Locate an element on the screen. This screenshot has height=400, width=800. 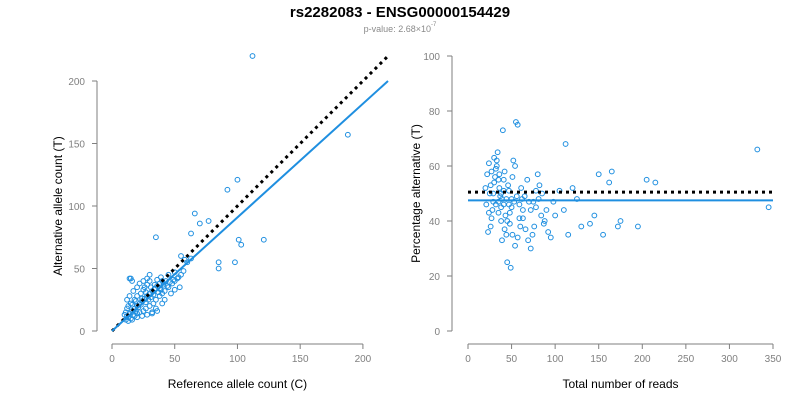
x-axis-title: Total number of reads is located at coordinates (620, 384).